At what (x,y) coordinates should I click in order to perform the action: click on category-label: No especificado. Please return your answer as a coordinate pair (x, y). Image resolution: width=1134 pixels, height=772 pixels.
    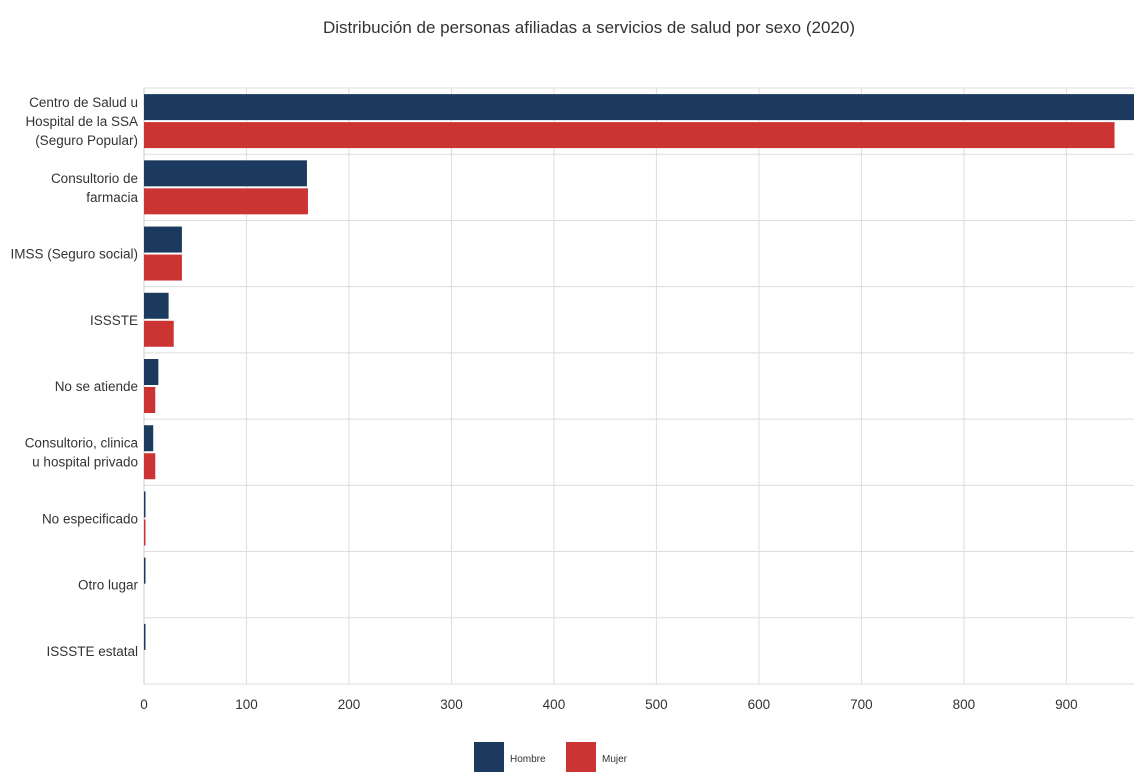
    Looking at the image, I should click on (90, 518).